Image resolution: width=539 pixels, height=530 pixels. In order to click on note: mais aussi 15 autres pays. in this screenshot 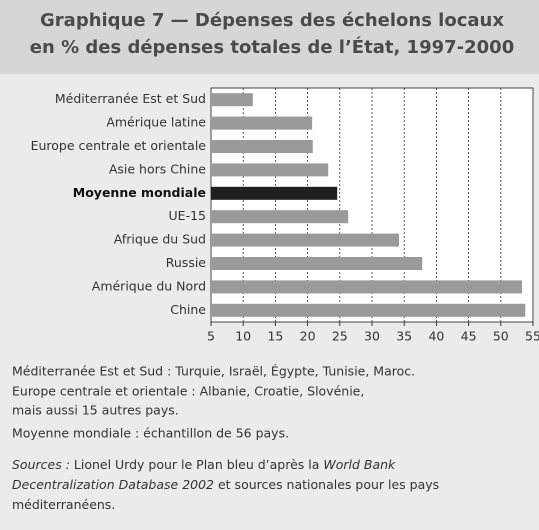, I will do `click(95, 410)`.